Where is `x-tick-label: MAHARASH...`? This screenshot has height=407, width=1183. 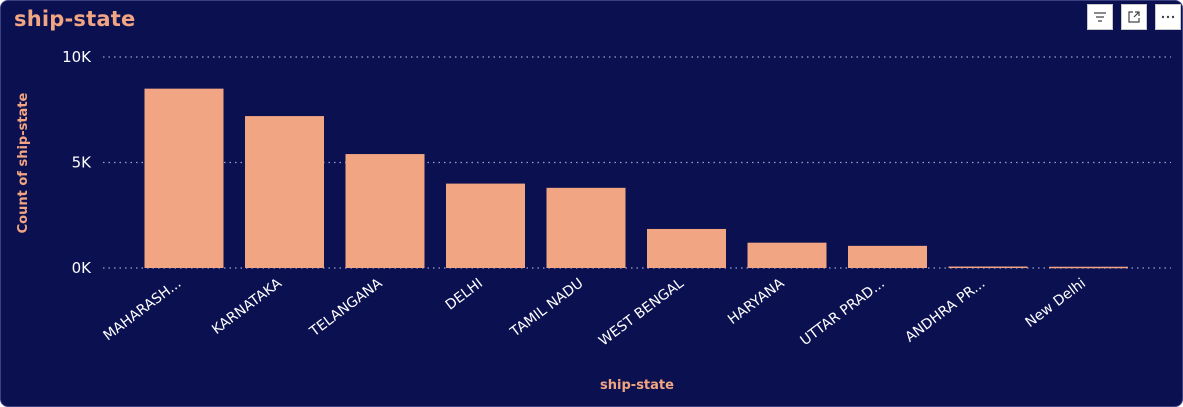 x-tick-label: MAHARASH... is located at coordinates (142, 309).